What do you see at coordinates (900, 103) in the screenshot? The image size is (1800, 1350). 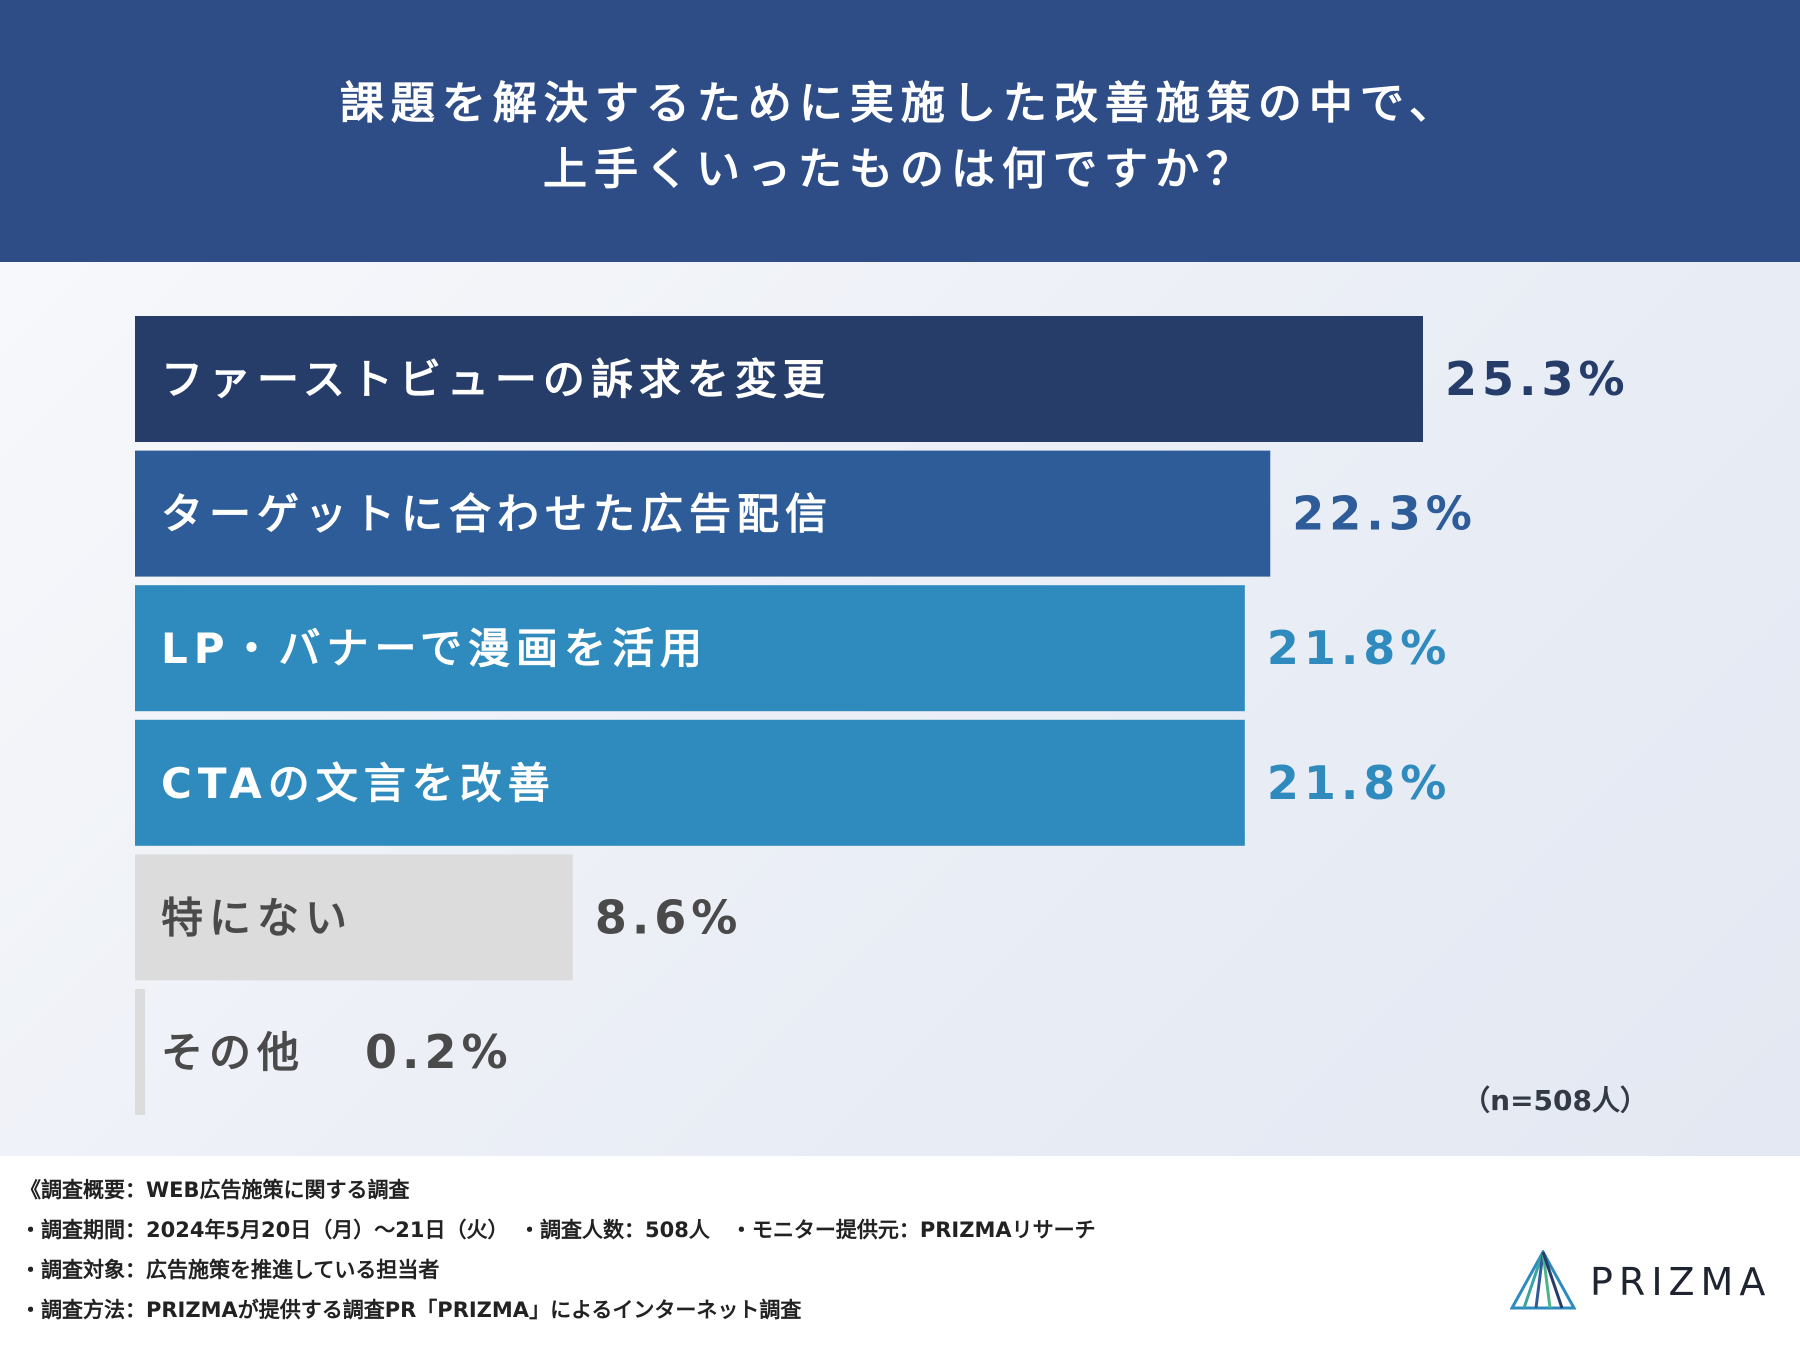 I see `title-line-1: 課題を解決するために実施した改善施策の中で、` at bounding box center [900, 103].